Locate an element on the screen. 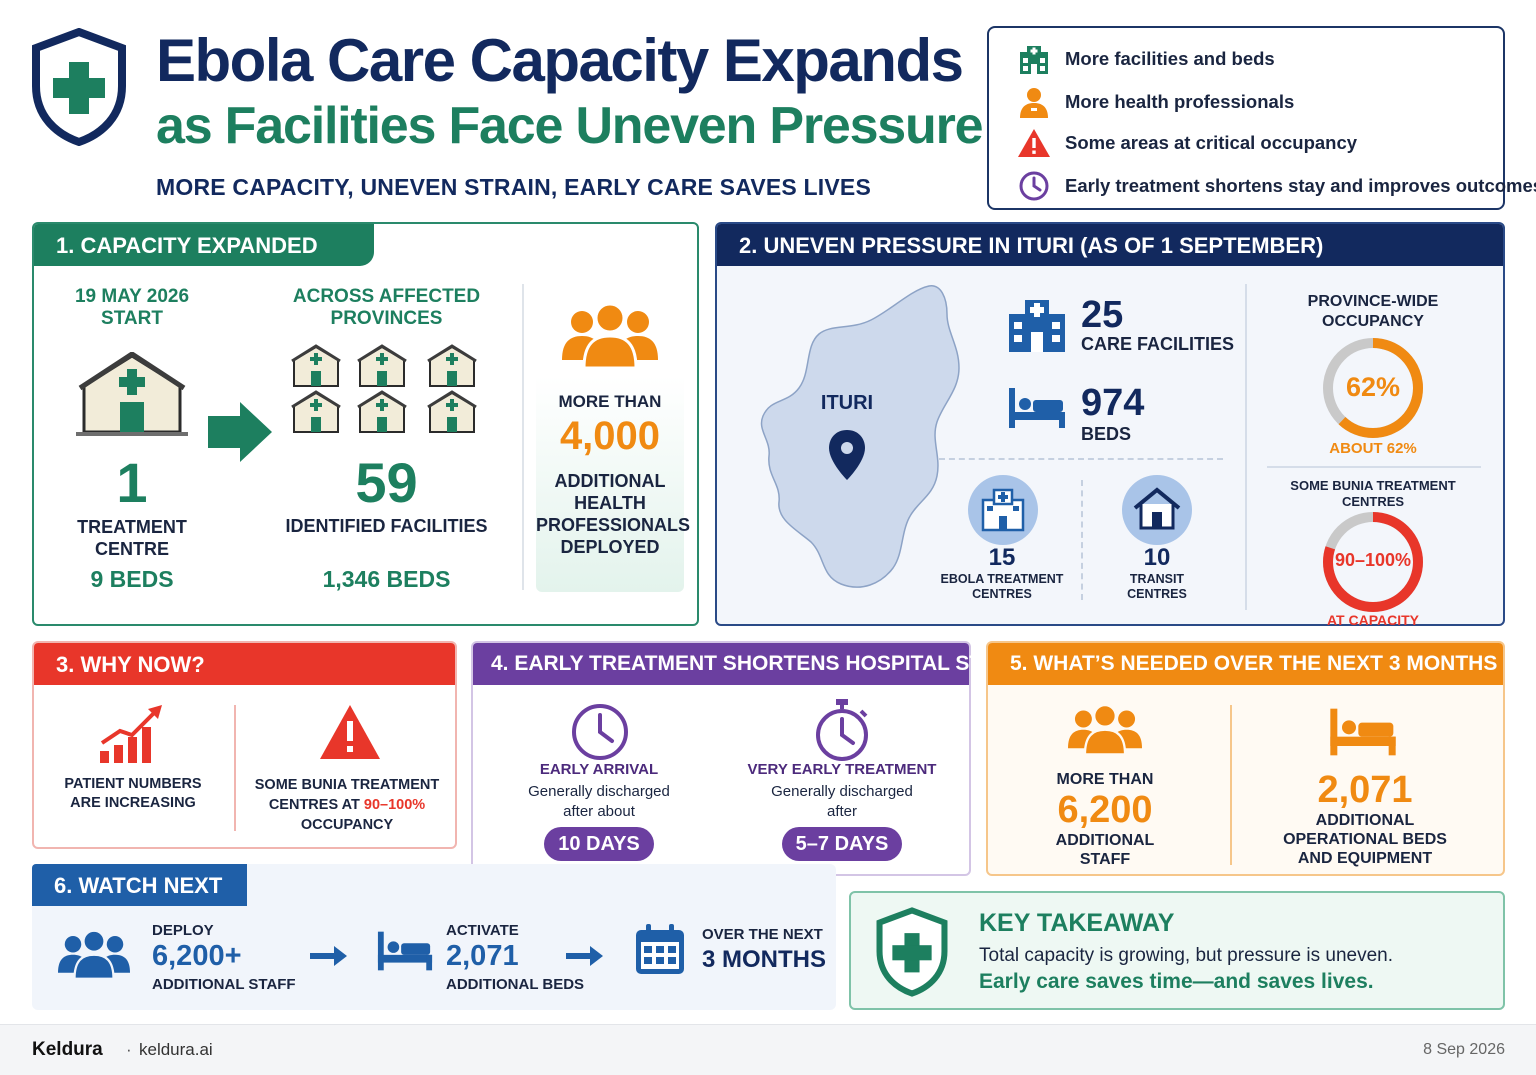 Image resolution: width=1536 pixels, height=1075 pixels. section-heading: 6. WATCH NEXT is located at coordinates (139, 885).